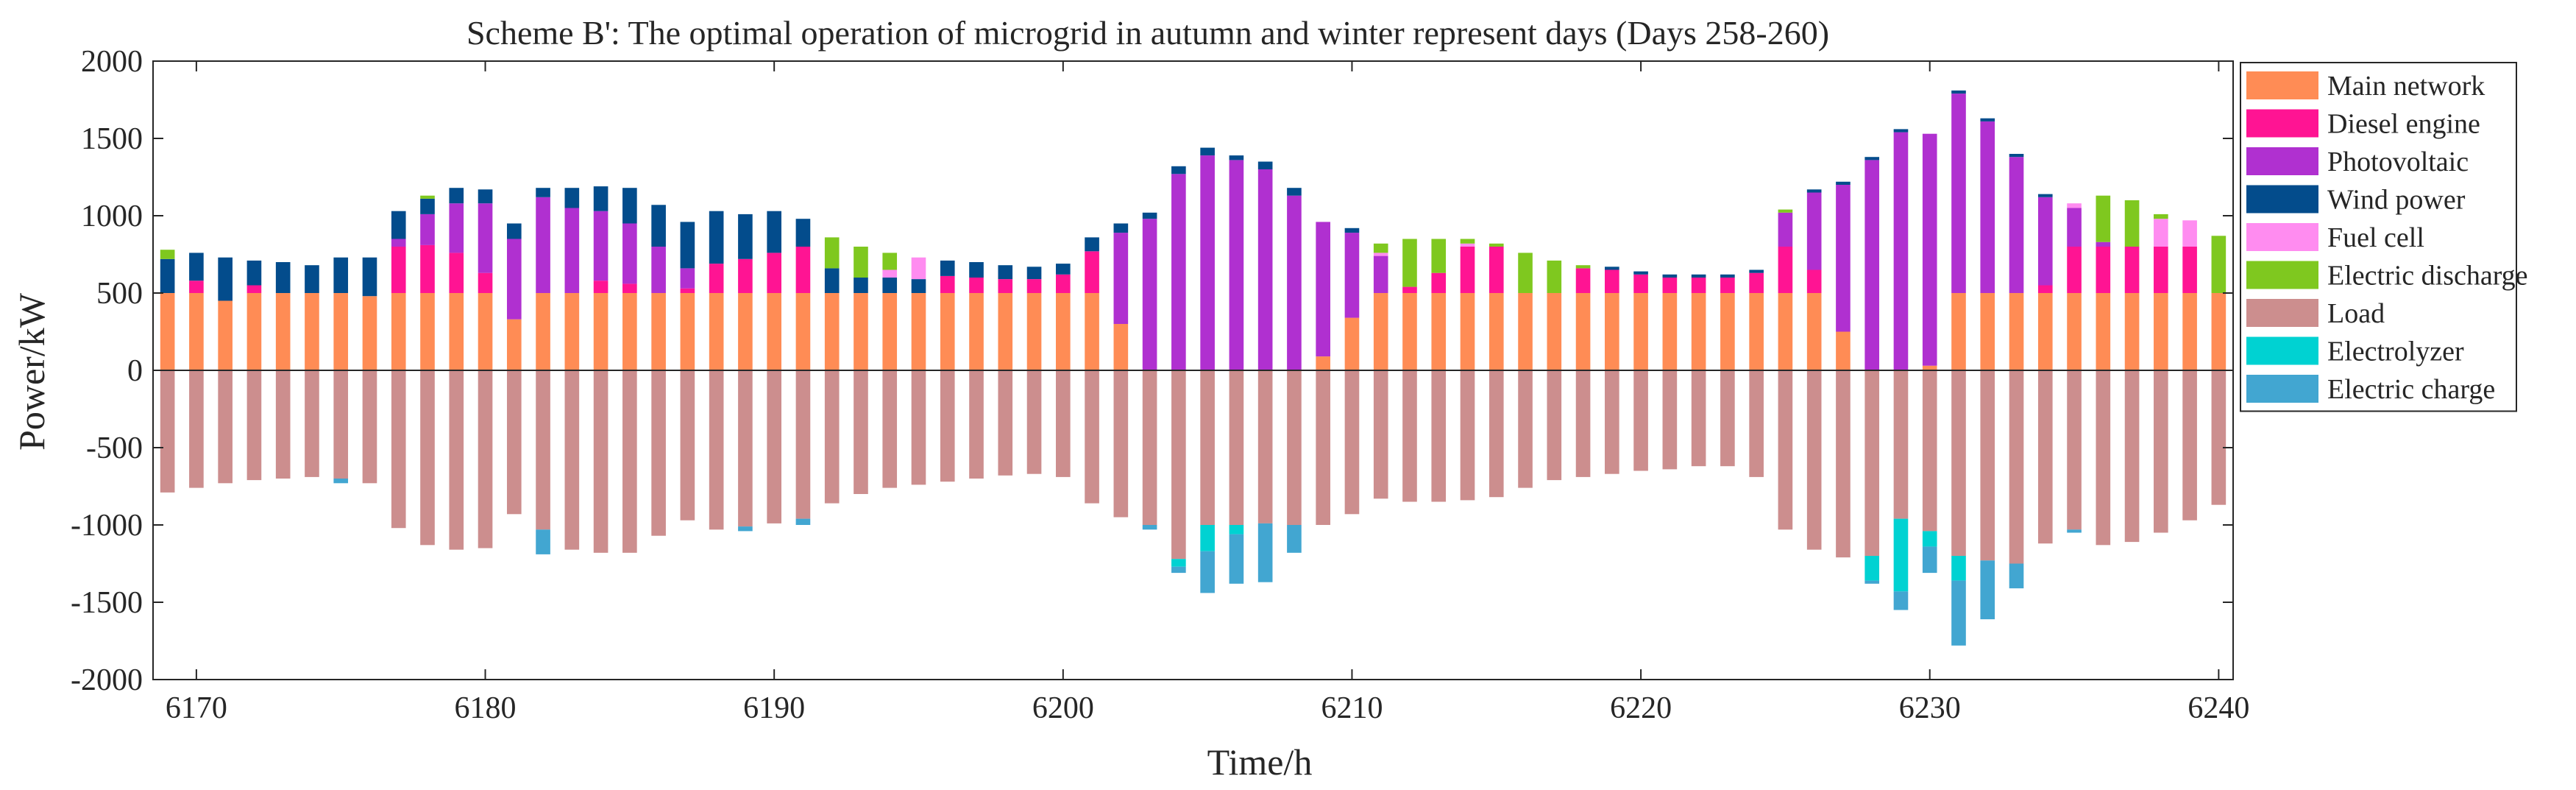 This screenshot has width=2576, height=790. What do you see at coordinates (2282, 85) in the screenshot?
I see `legend-swatch-main-network` at bounding box center [2282, 85].